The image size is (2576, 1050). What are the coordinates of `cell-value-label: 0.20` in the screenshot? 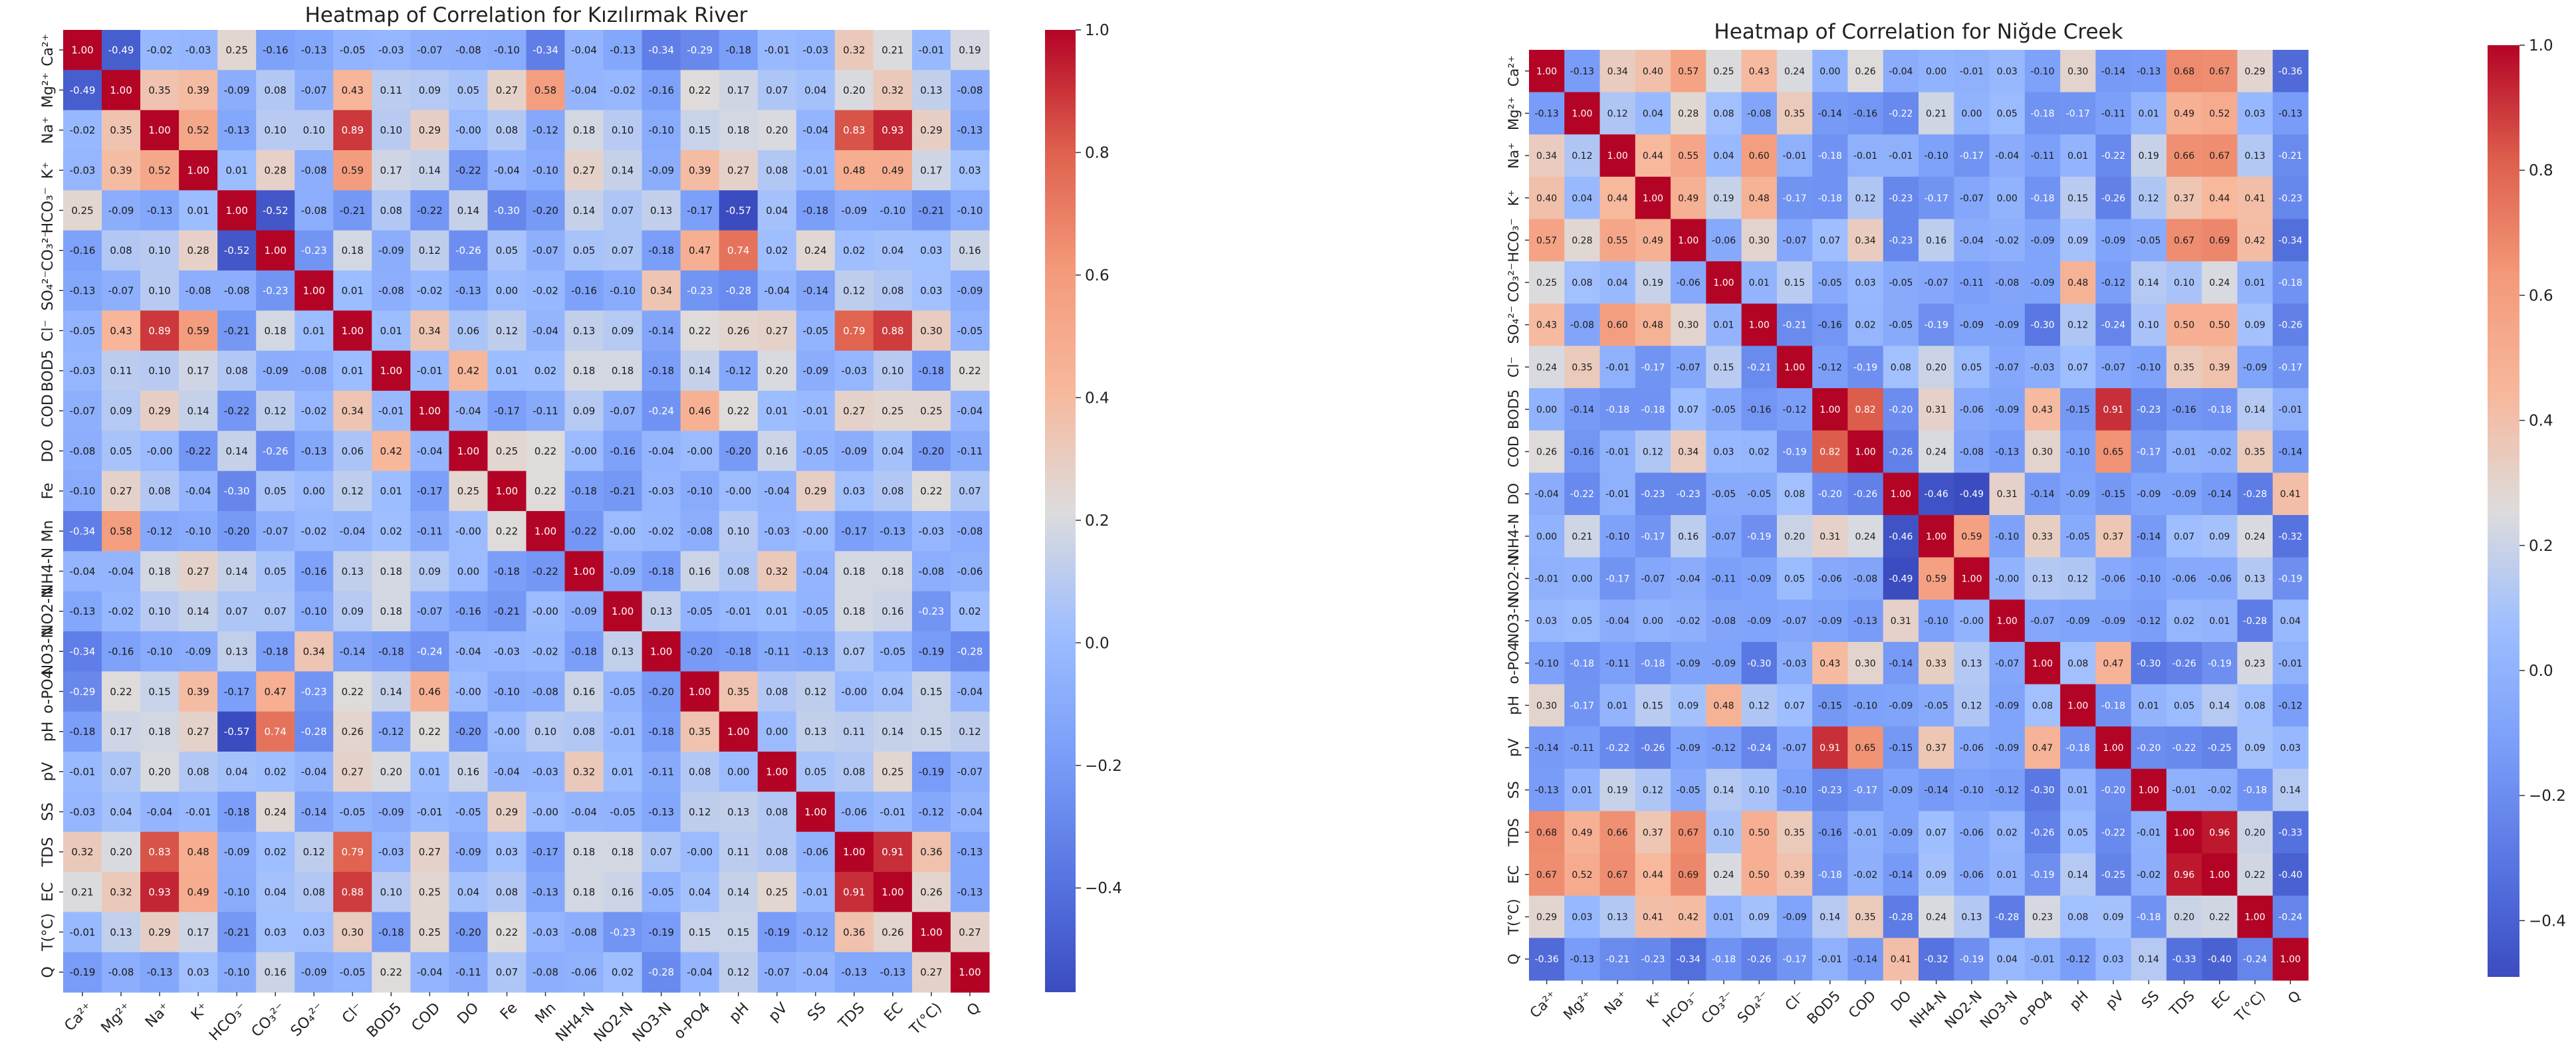 It's located at (1794, 537).